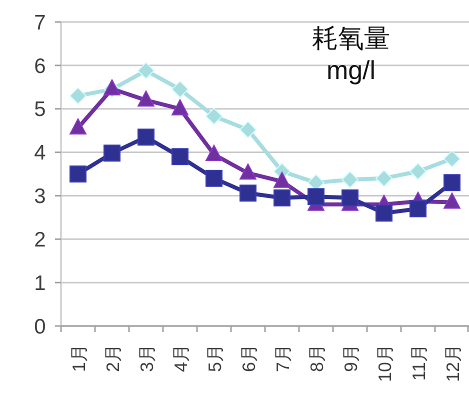  Describe the element at coordinates (40, 283) in the screenshot. I see `y-tick-label: 1` at that location.